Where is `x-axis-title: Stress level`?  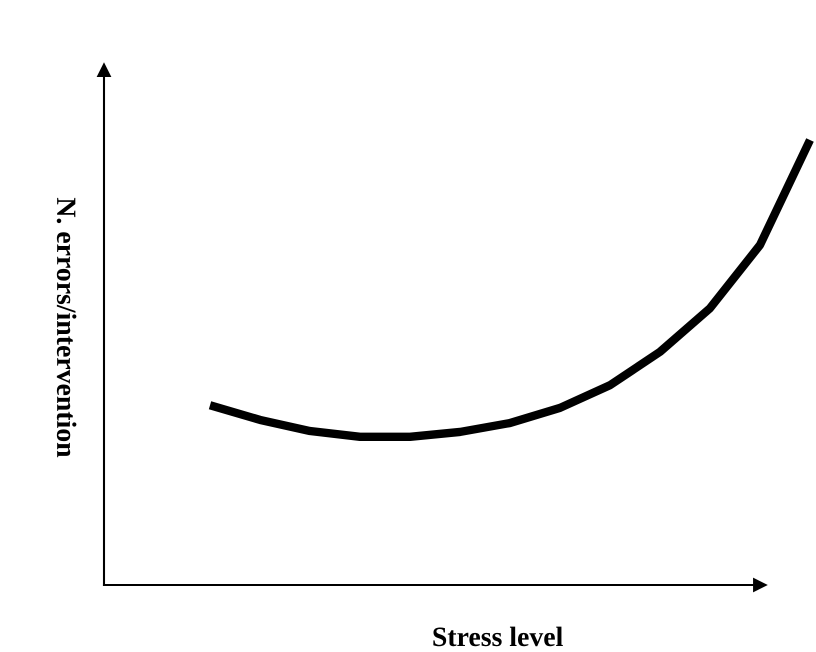
x-axis-title: Stress level is located at coordinates (498, 636).